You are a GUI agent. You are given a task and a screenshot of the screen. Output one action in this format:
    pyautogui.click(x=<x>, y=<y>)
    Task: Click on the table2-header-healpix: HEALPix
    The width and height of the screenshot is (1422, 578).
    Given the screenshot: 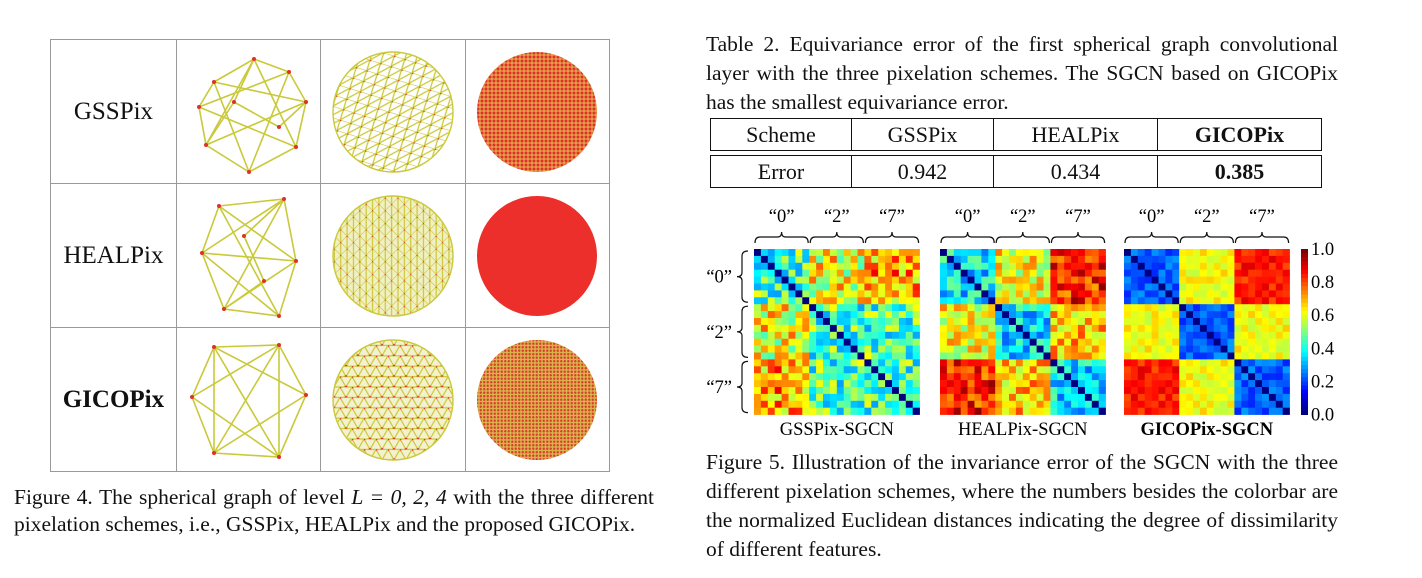 What is the action you would take?
    pyautogui.click(x=1075, y=134)
    